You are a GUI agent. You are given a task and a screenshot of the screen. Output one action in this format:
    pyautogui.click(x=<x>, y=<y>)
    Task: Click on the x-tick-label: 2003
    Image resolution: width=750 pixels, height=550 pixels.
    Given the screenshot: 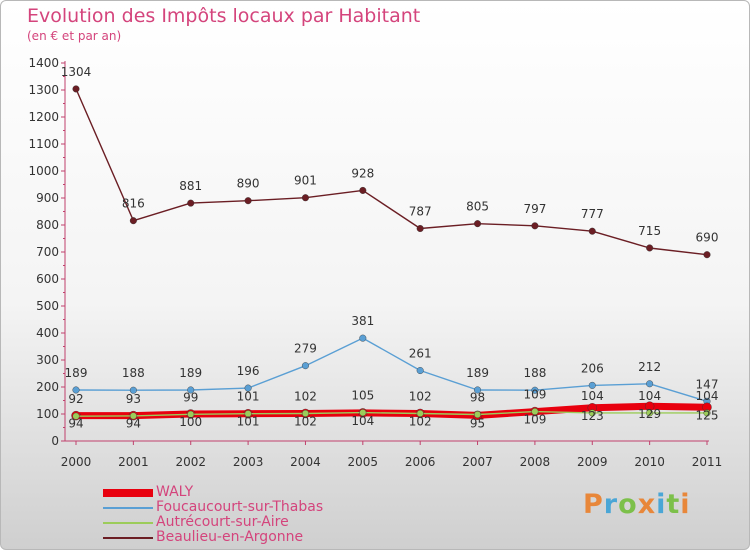 What is the action you would take?
    pyautogui.click(x=248, y=462)
    